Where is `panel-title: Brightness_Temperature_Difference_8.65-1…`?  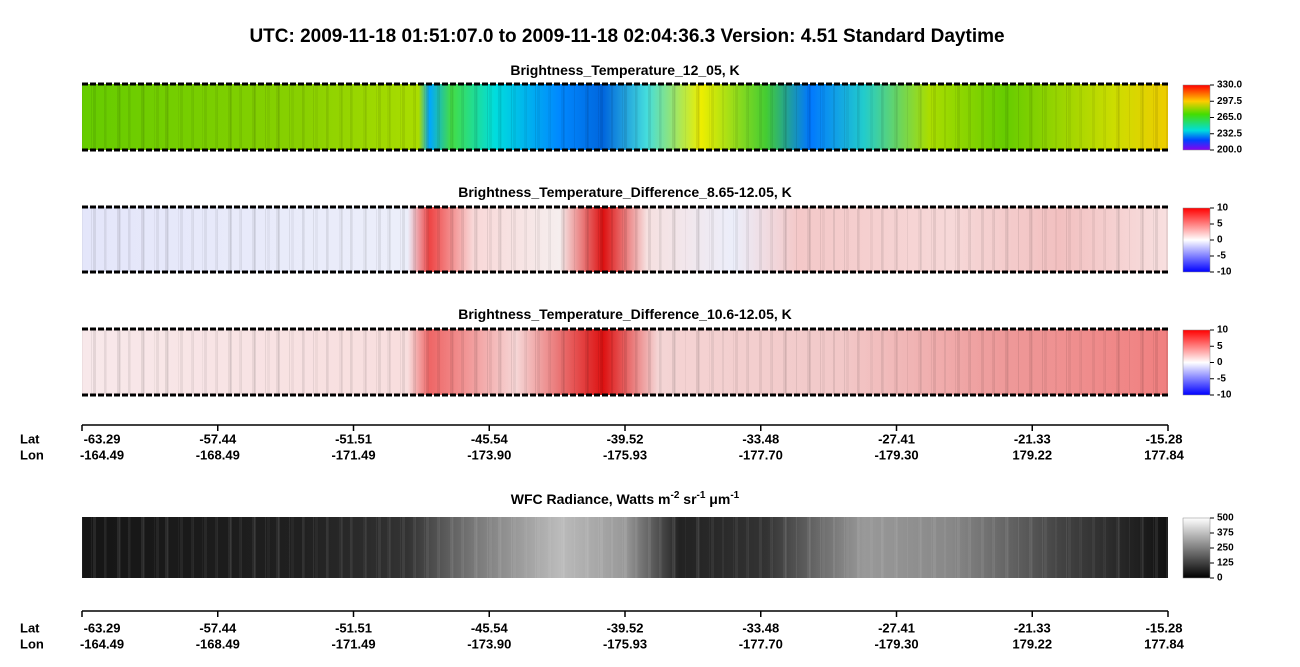 panel-title: Brightness_Temperature_Difference_8.65-1… is located at coordinates (625, 192).